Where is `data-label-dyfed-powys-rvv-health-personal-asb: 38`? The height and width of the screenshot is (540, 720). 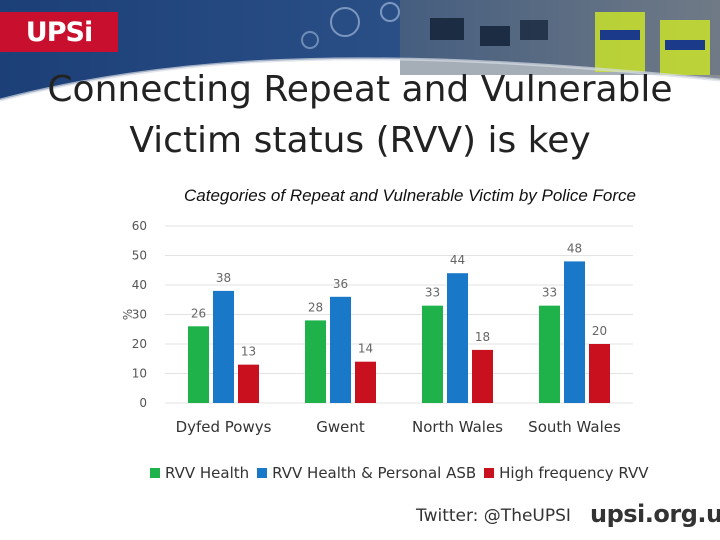
data-label-dyfed-powys-rvv-health-personal-asb: 38 is located at coordinates (223, 278).